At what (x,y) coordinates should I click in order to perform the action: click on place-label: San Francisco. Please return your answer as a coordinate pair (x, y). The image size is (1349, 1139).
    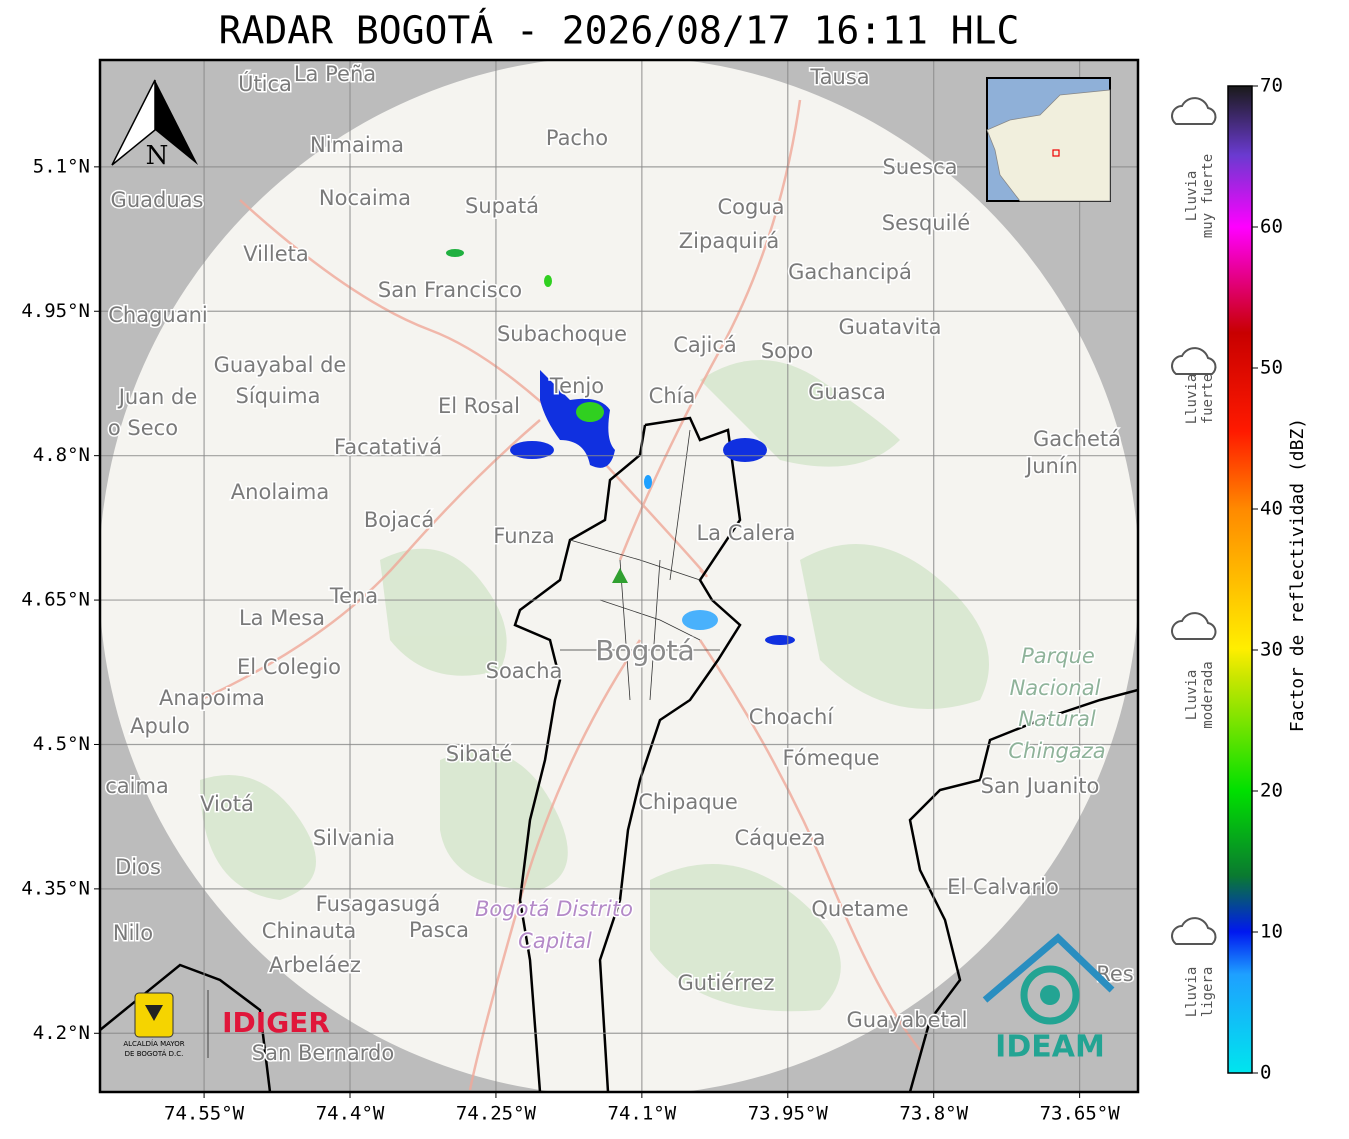
    Looking at the image, I should click on (450, 290).